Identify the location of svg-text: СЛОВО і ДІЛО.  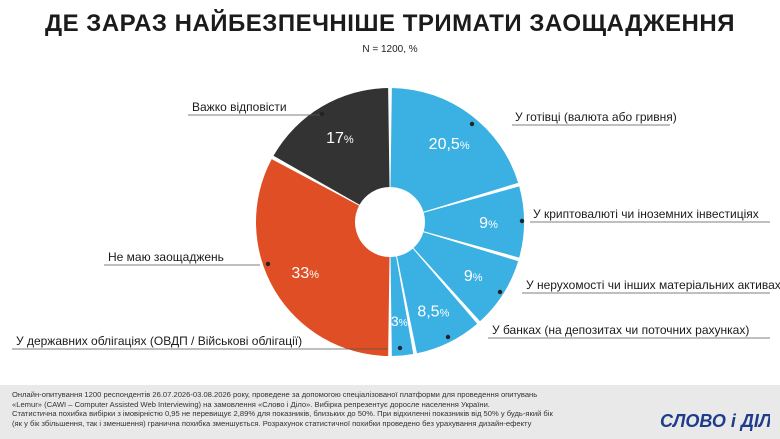
(715, 421).